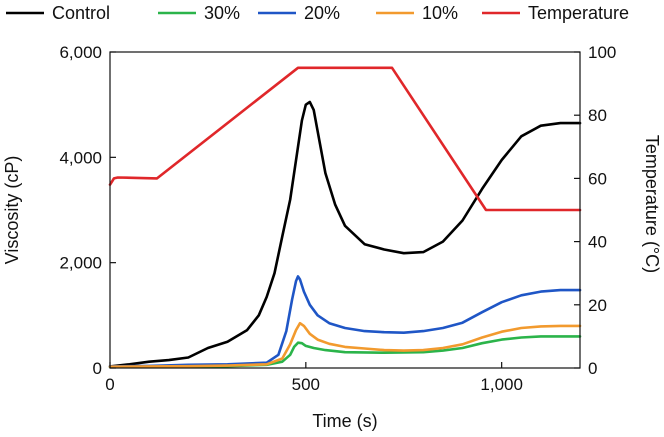  Describe the element at coordinates (109, 384) in the screenshot. I see `x-tick-label: 0` at that location.